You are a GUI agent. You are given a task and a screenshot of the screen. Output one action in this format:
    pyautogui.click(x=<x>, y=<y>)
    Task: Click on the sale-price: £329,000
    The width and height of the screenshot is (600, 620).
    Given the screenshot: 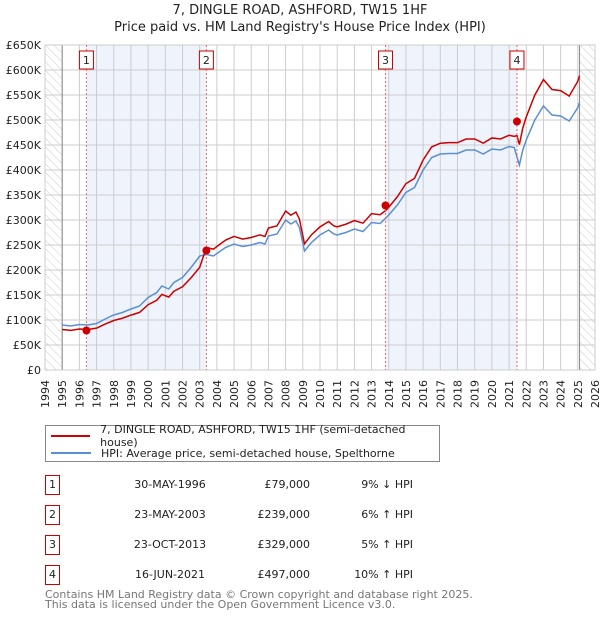 What is the action you would take?
    pyautogui.click(x=284, y=544)
    